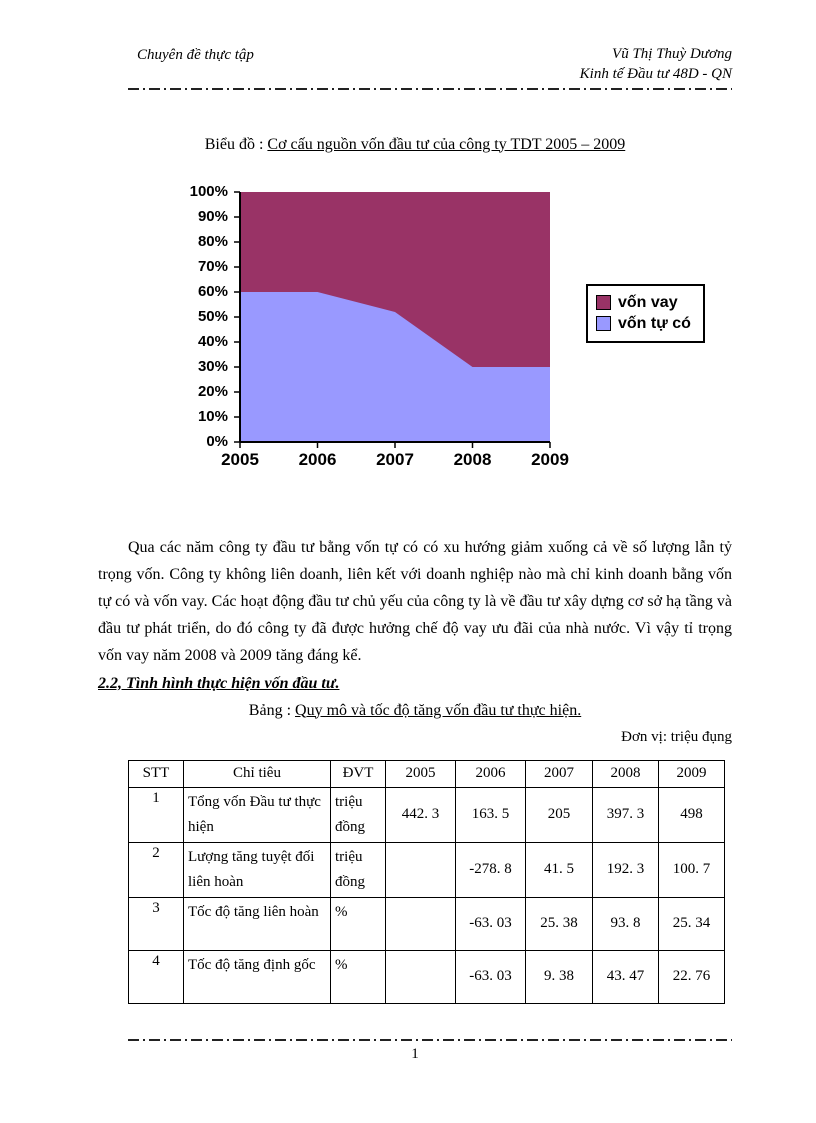  Describe the element at coordinates (490, 773) in the screenshot. I see `column-header: 2006` at that location.